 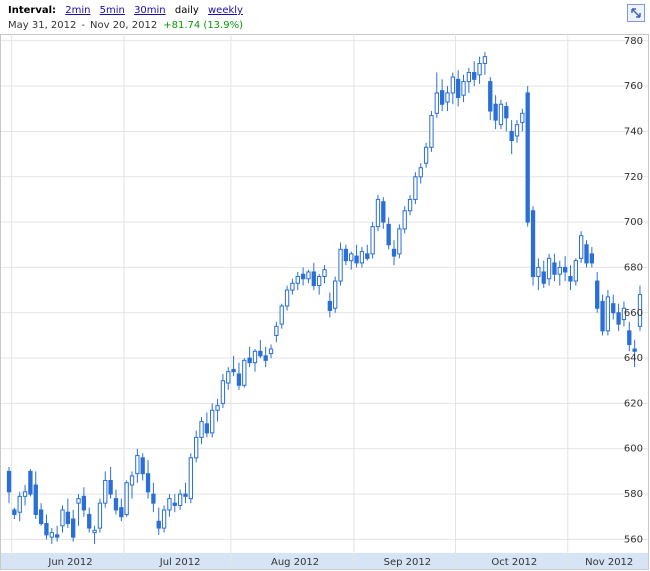 I want to click on y-tick-label: 560, so click(x=633, y=539).